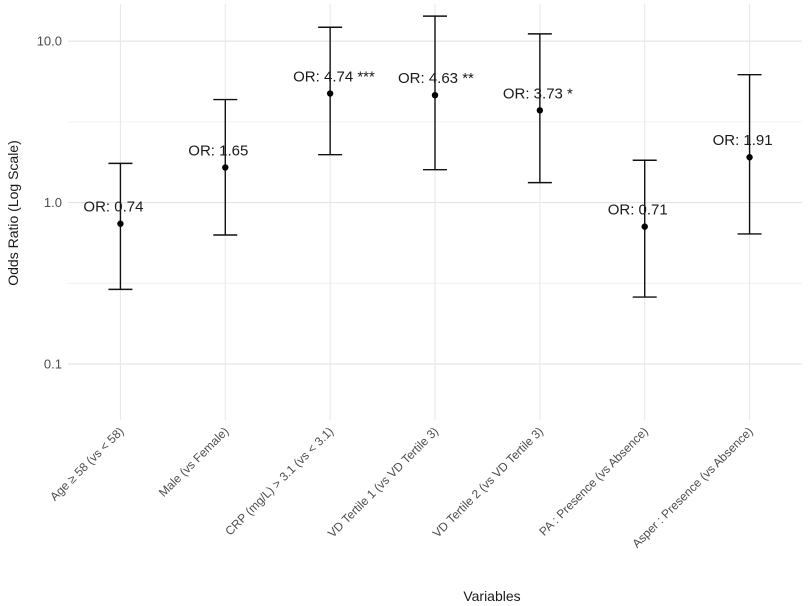  What do you see at coordinates (692, 487) in the screenshot?
I see `x-tick-label: Asper : Presence (vs Absence)` at bounding box center [692, 487].